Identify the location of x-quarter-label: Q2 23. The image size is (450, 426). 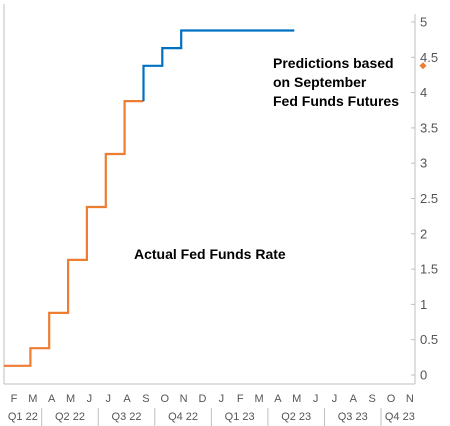
(296, 417).